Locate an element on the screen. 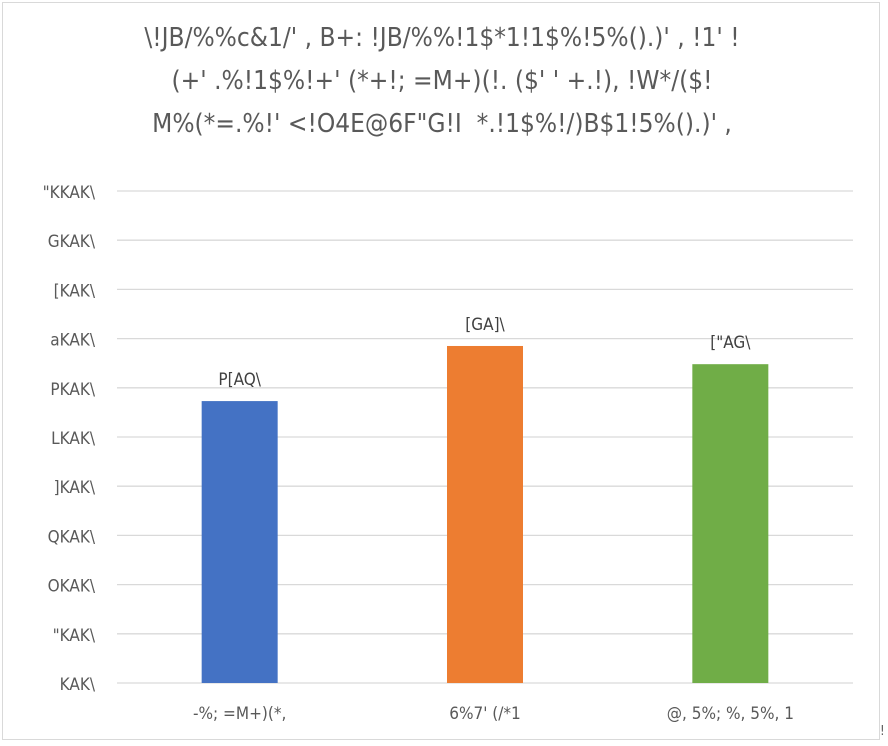  y-tick-label: QKAK\ is located at coordinates (72, 537).